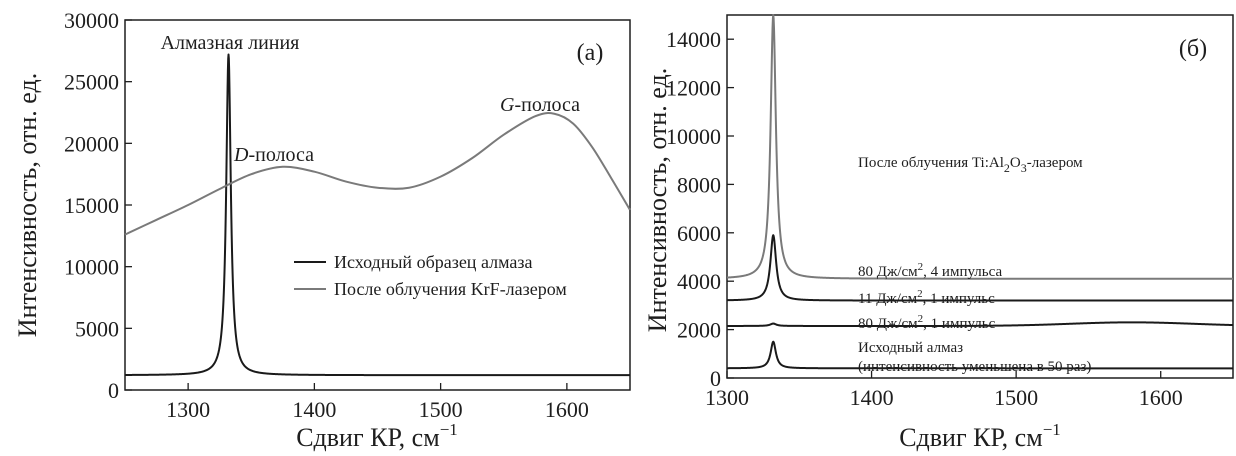  What do you see at coordinates (91, 267) in the screenshot?
I see `y-tick-label-a-2: 10000` at bounding box center [91, 267].